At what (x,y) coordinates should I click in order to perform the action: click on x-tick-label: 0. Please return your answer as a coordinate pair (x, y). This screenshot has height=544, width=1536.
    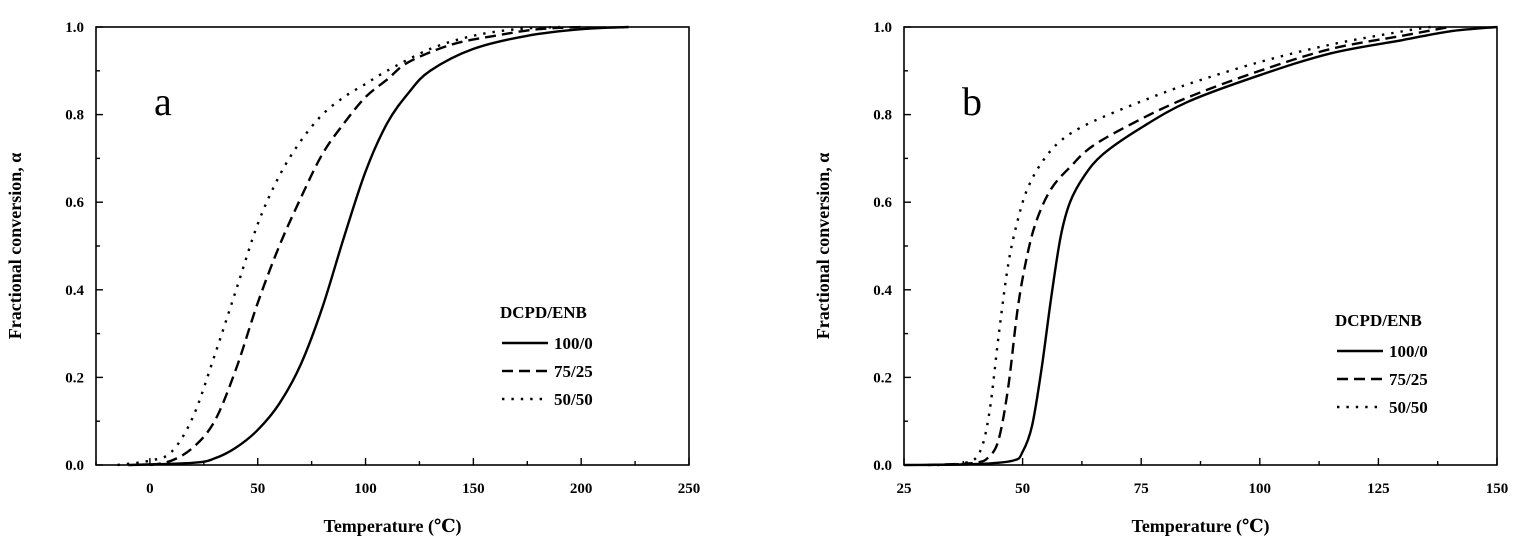
    Looking at the image, I should click on (150, 489).